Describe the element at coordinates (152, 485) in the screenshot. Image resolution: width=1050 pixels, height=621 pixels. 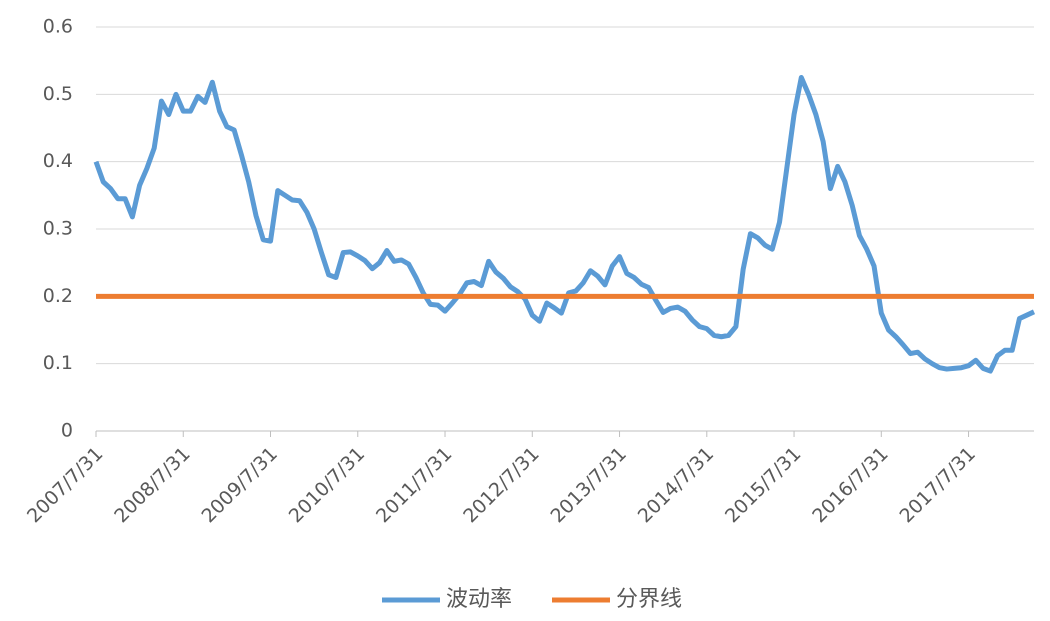
I see `x-tick-label: 2008/7/31` at that location.